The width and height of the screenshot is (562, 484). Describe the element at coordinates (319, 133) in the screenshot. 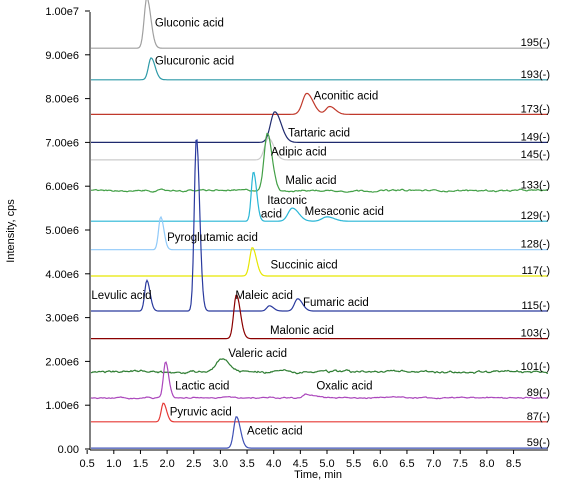

I see `peak-annotation: Tartaric acid` at that location.